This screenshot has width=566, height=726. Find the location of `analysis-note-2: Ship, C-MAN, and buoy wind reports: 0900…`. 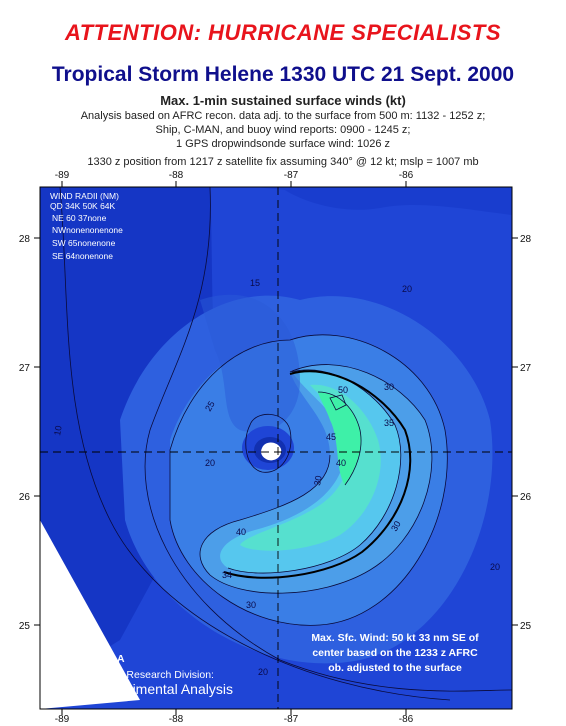

analysis-note-2: Ship, C-MAN, and buoy wind reports: 0900… is located at coordinates (283, 130).